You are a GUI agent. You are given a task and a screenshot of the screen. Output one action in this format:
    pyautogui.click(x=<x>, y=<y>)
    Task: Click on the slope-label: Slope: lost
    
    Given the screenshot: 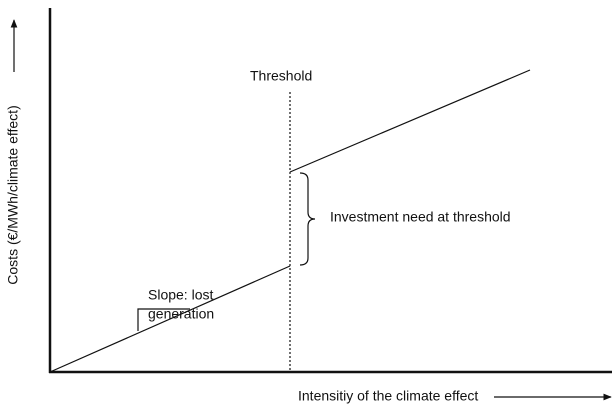 What is the action you would take?
    pyautogui.click(x=180, y=295)
    